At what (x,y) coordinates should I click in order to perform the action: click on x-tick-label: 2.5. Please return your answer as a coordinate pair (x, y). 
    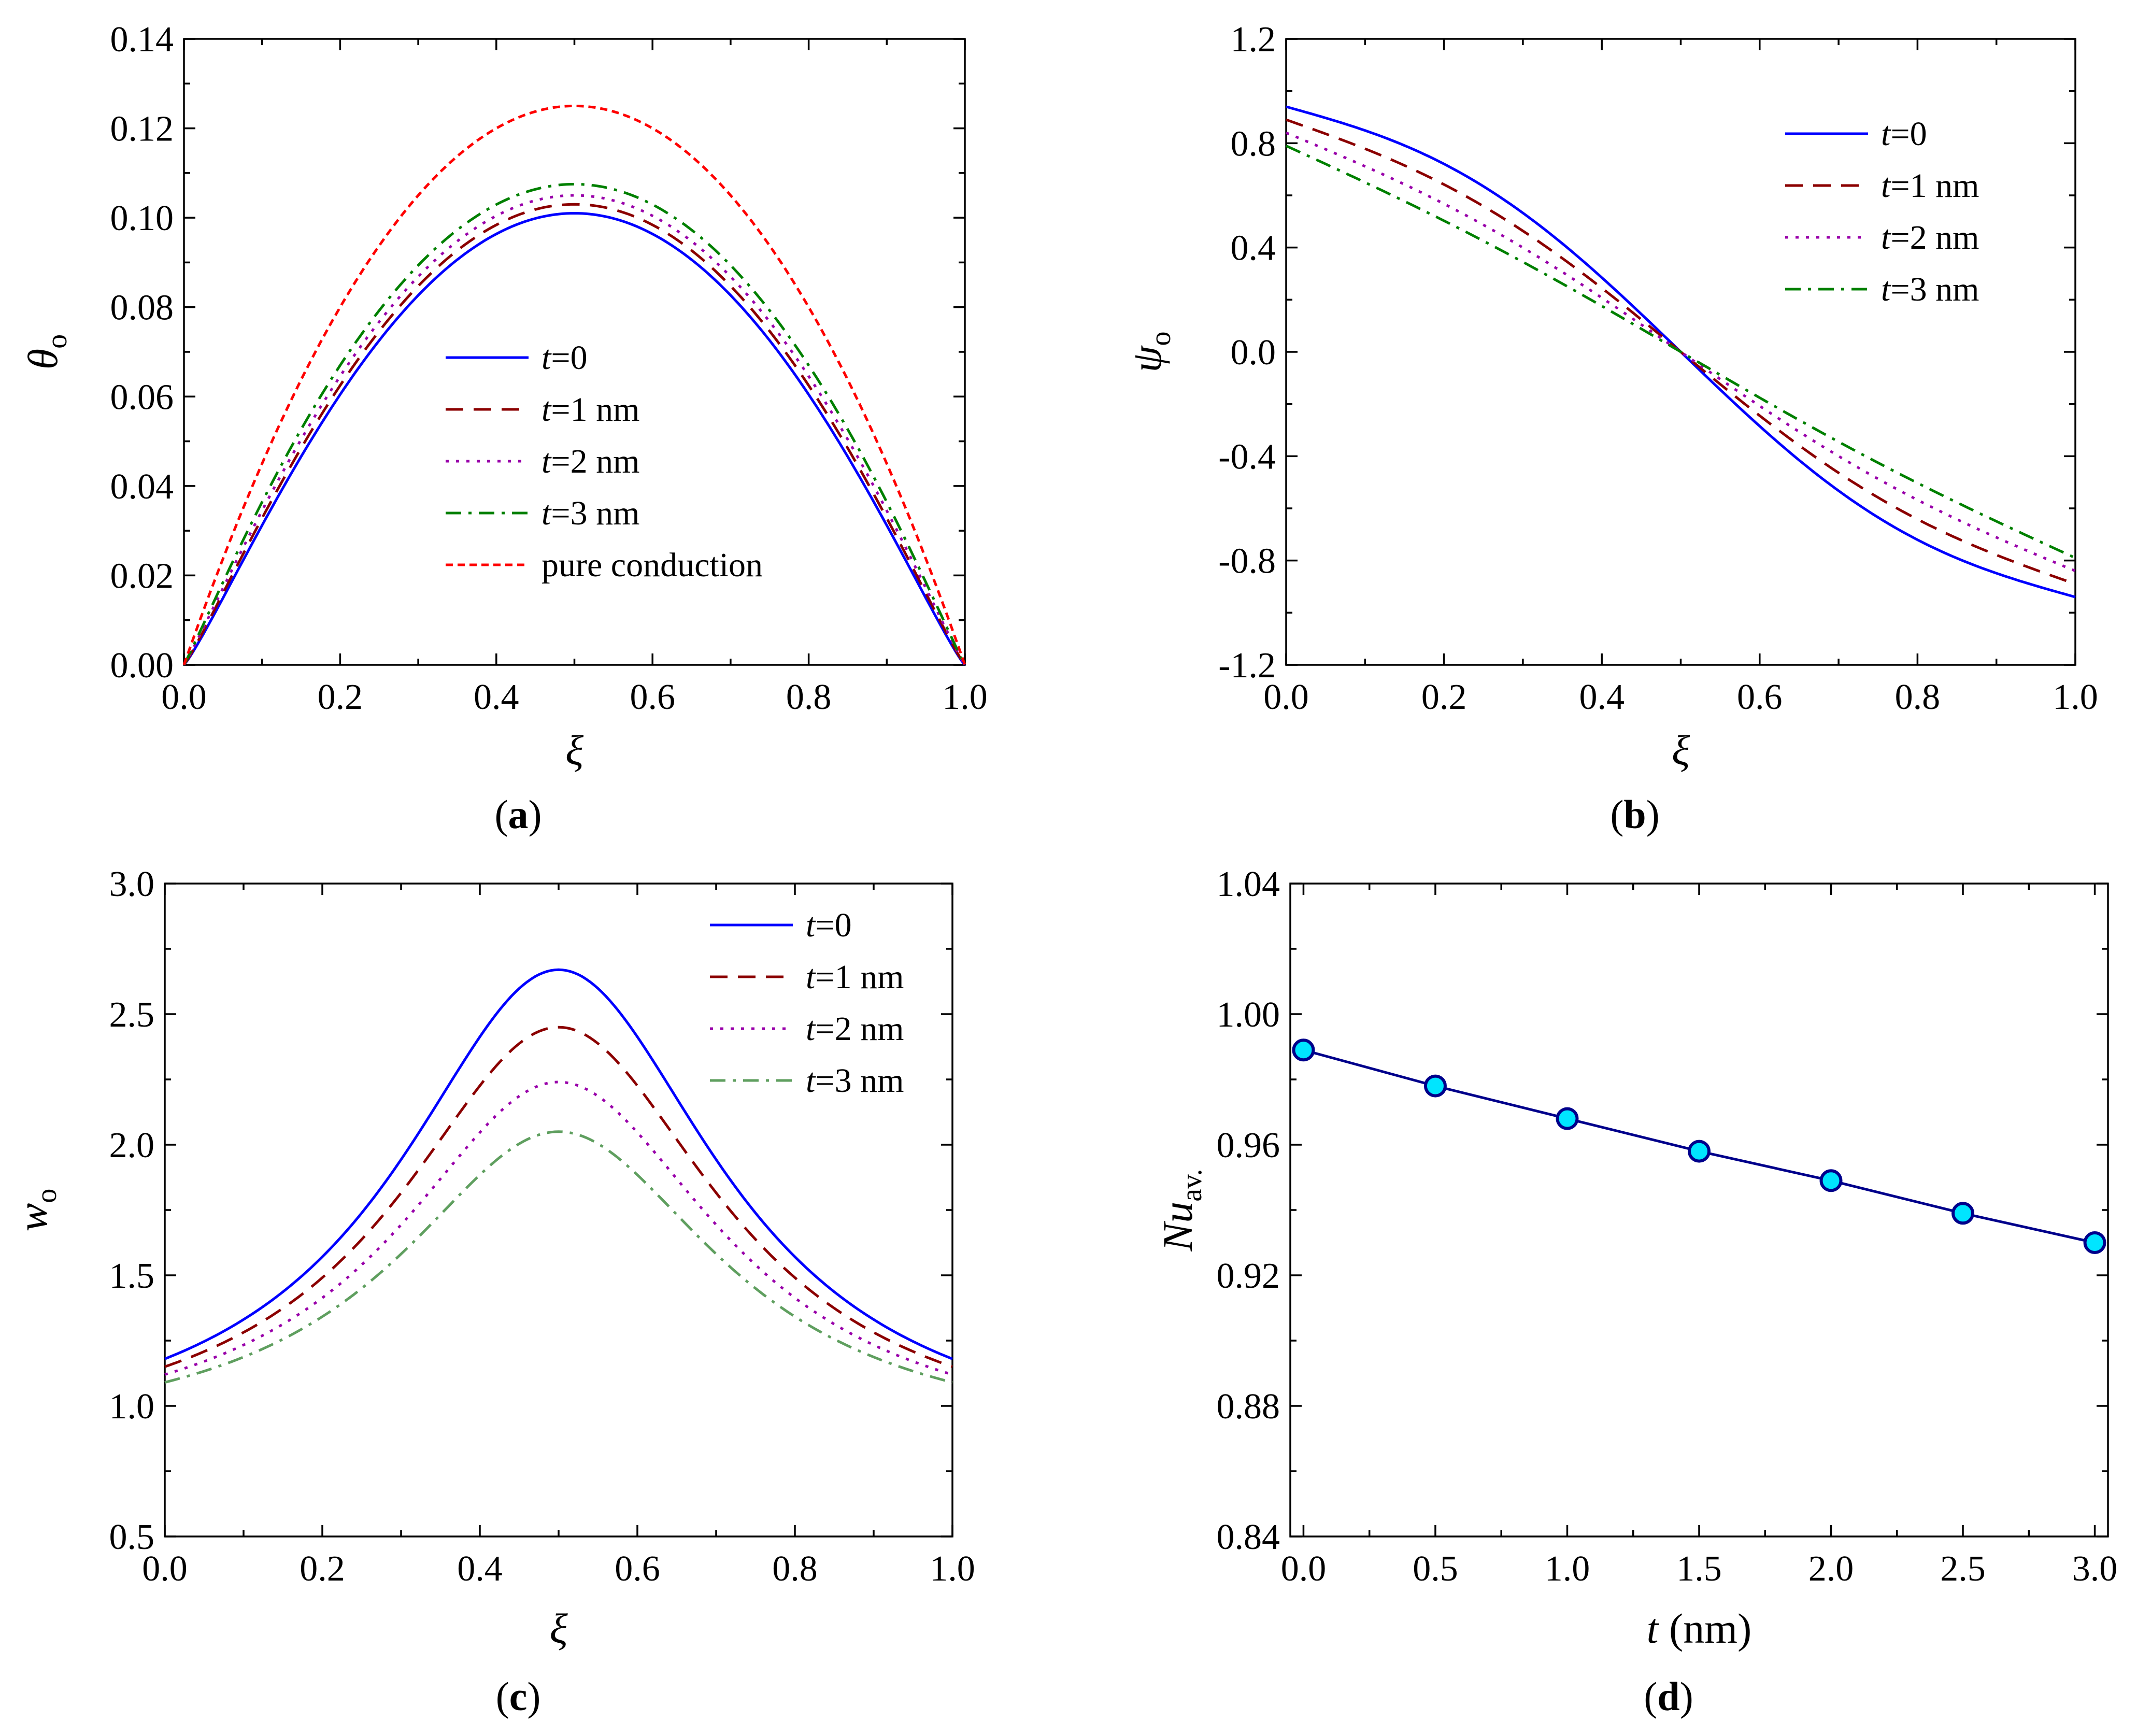
    Looking at the image, I should click on (1963, 1569).